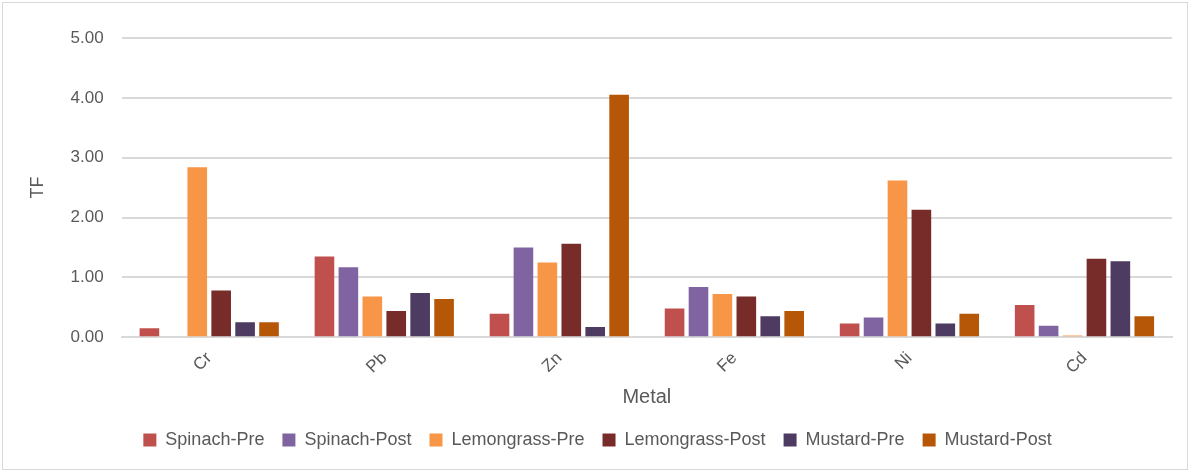  I want to click on legend-label: Lemongrass-Post, so click(695, 438).